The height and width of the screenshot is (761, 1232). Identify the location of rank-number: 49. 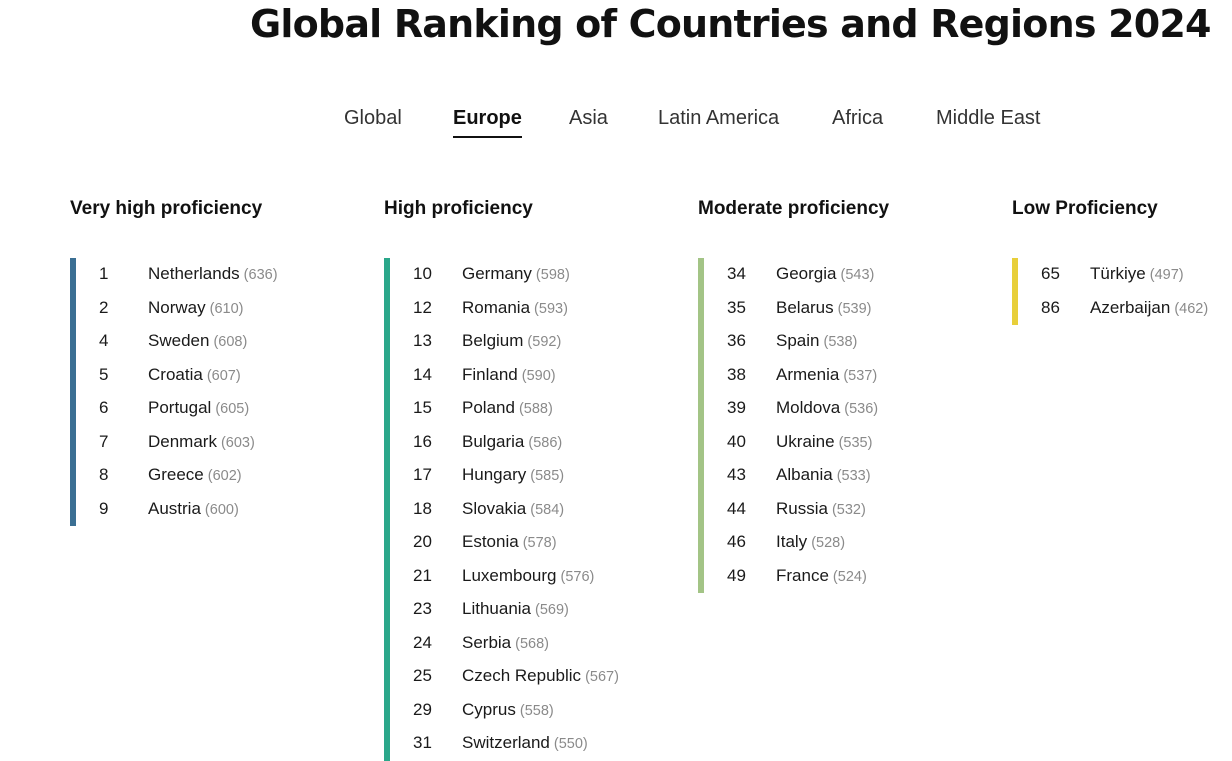
(736, 575).